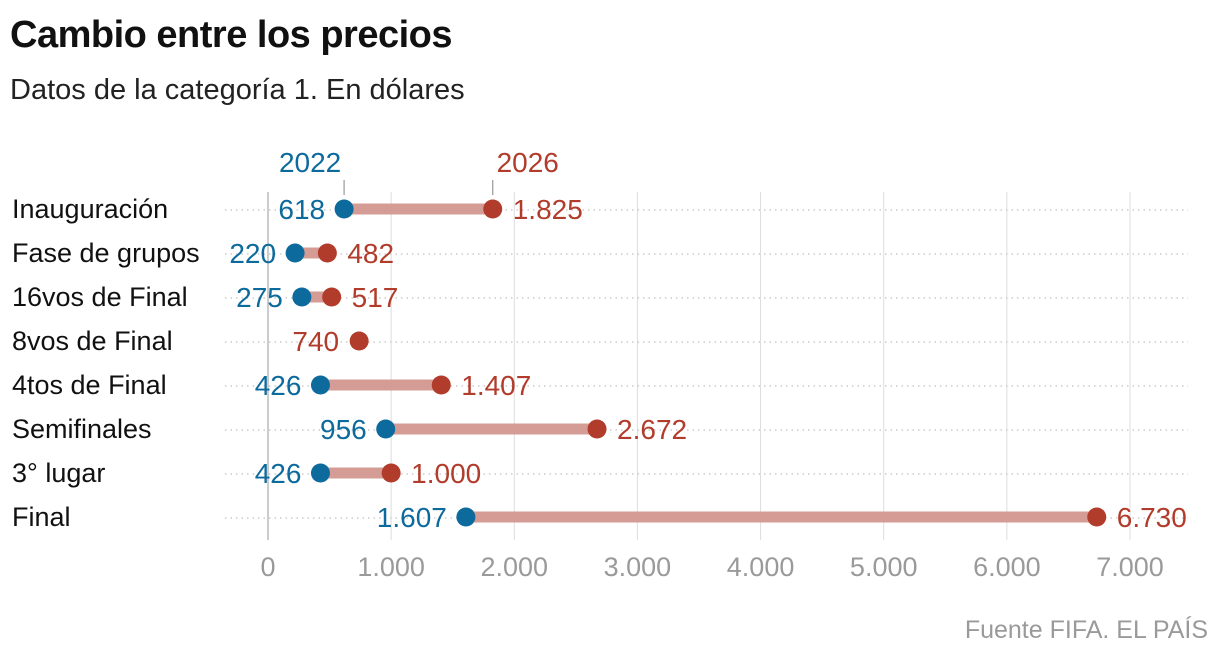 The height and width of the screenshot is (660, 1220). Describe the element at coordinates (315, 341) in the screenshot. I see `data-label-2026: 740` at that location.